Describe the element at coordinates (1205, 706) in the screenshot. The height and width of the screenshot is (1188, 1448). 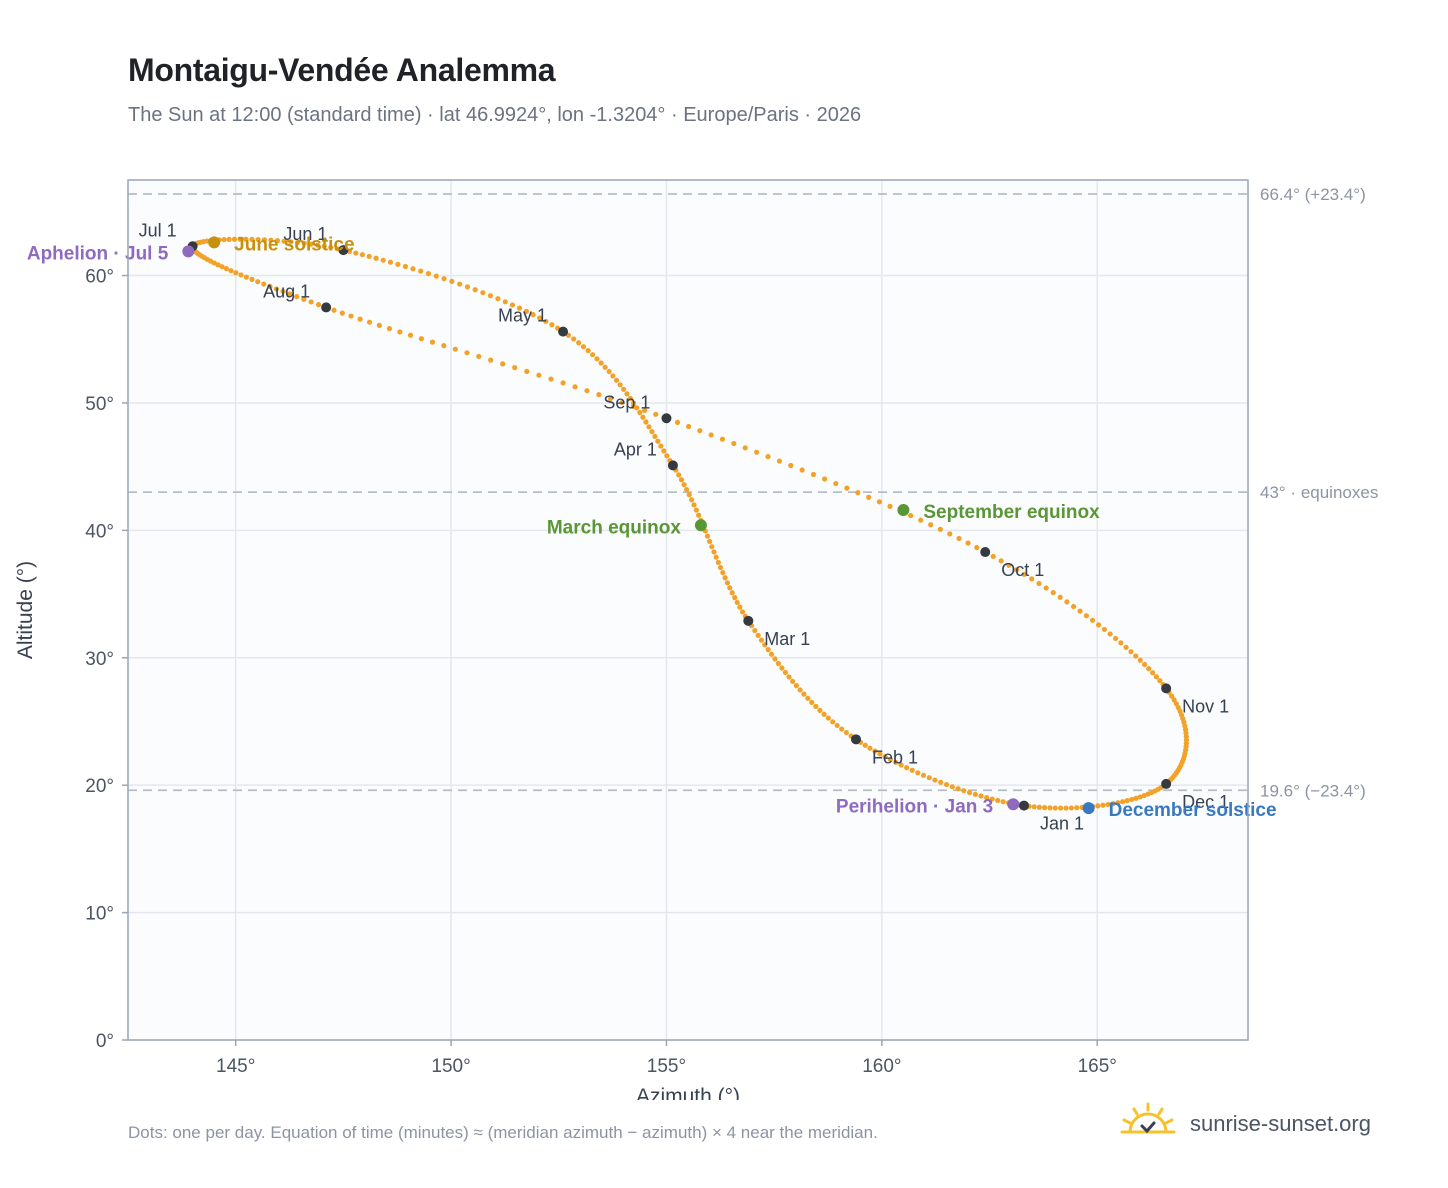
I see `month-marker-label: Nov 1` at that location.